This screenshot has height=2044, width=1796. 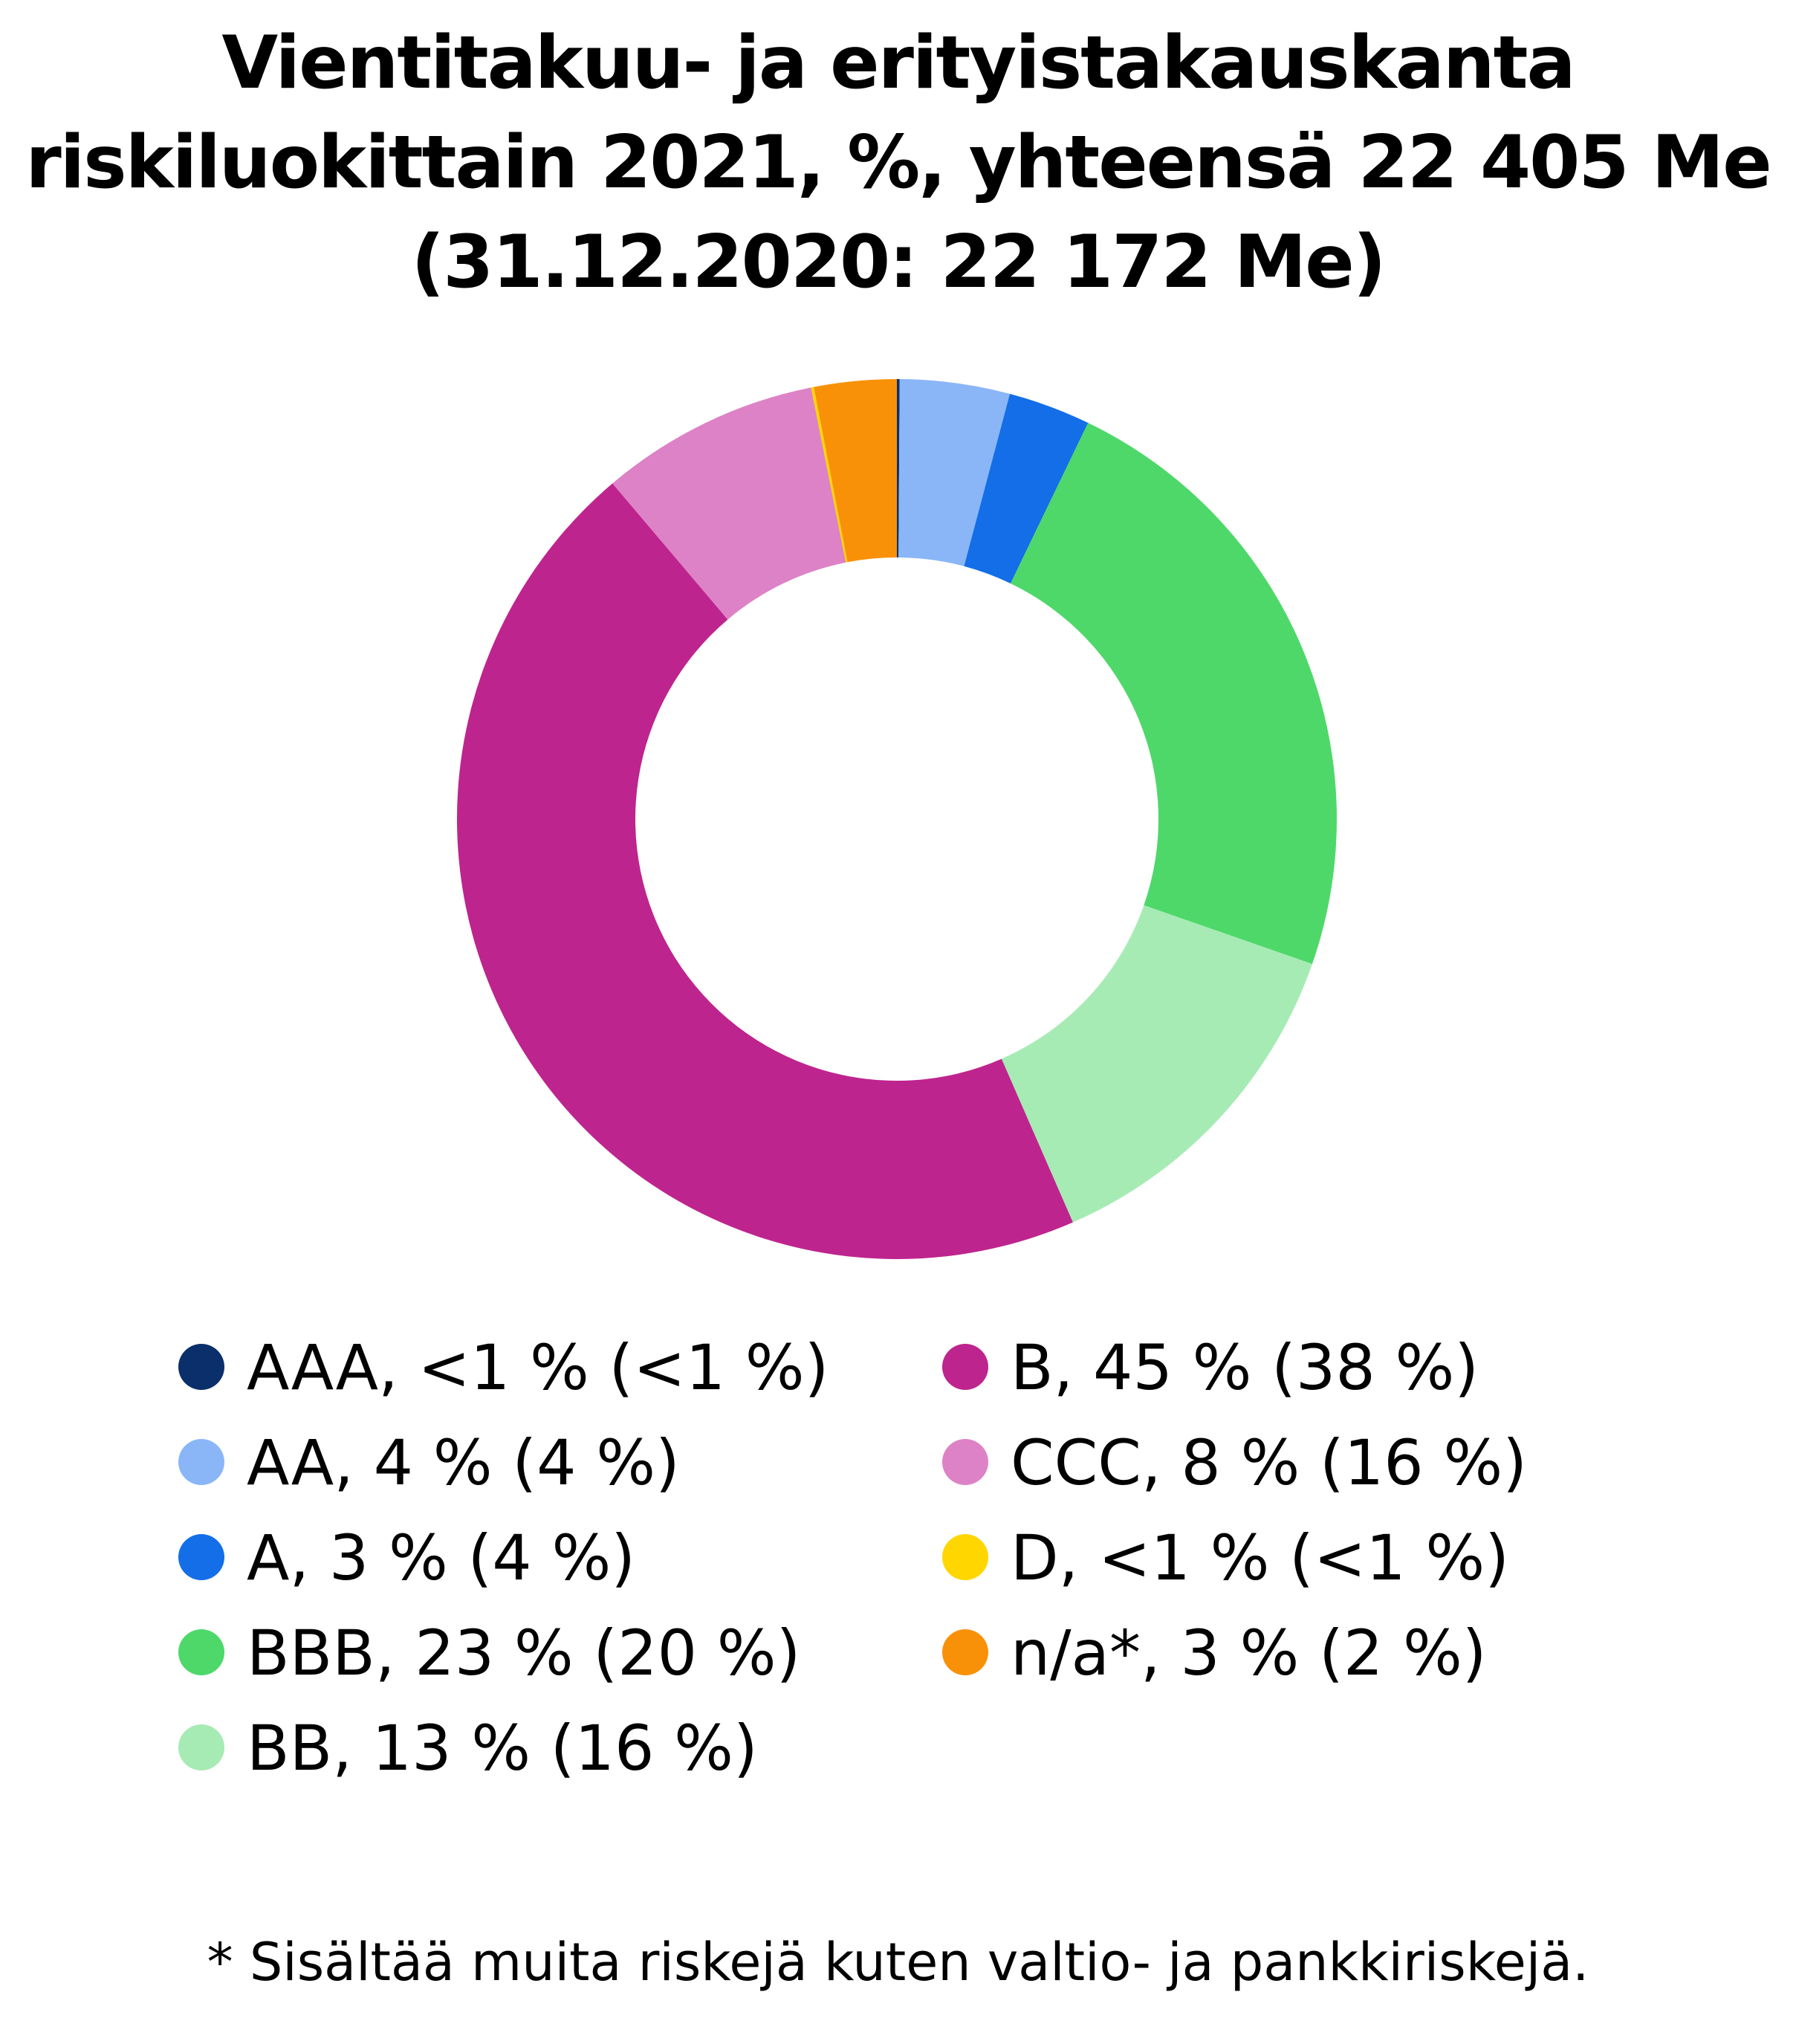 I want to click on donut-slice-aa, so click(x=954, y=473).